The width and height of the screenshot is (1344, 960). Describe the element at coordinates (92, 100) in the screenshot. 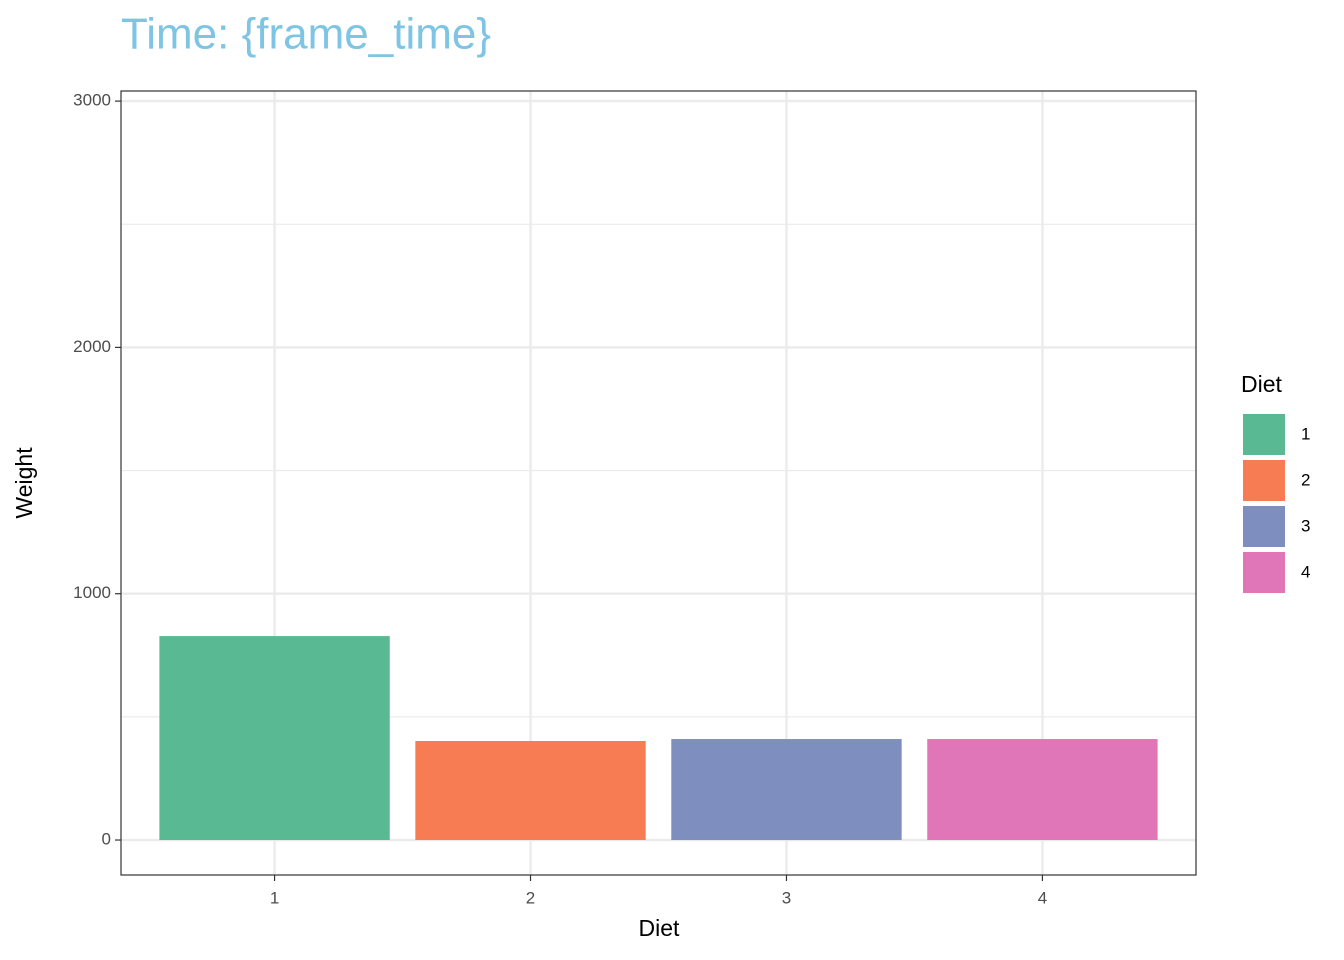

I see `y-tick-label: 3000` at that location.